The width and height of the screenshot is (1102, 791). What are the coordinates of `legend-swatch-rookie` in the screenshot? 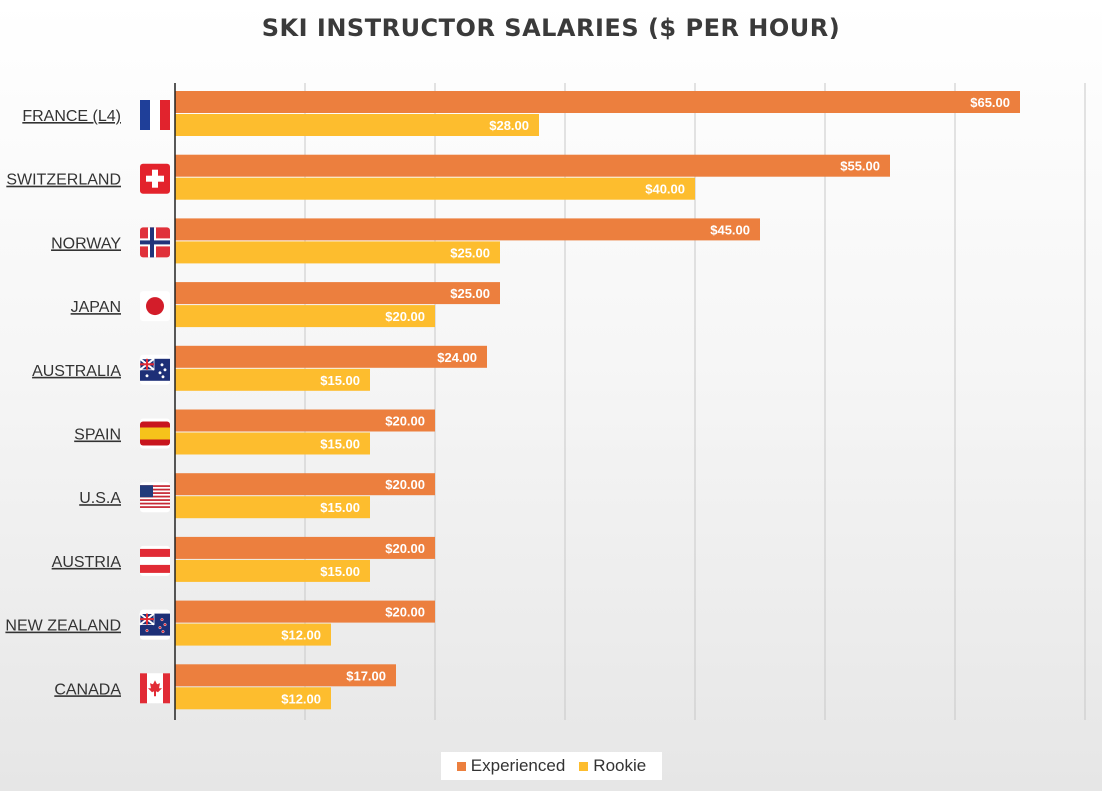 It's located at (584, 766).